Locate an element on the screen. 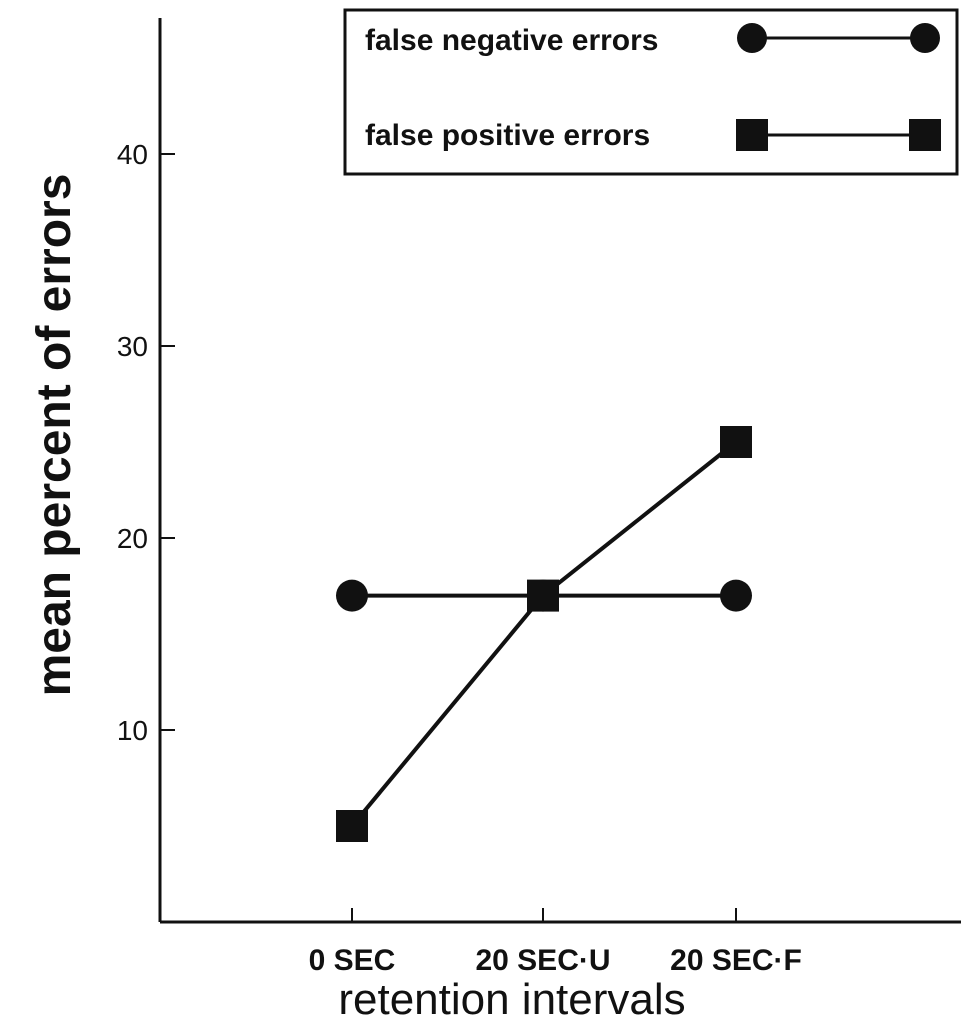  legend-circle-marker-right is located at coordinates (925, 38).